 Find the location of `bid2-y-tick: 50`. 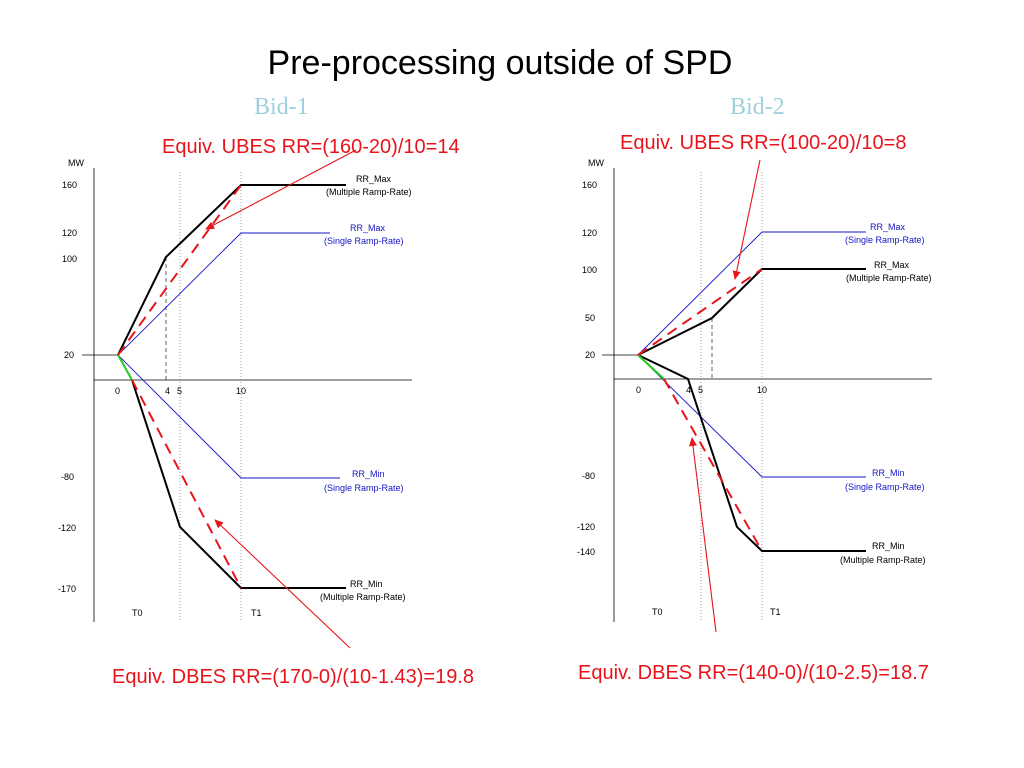

bid2-y-tick: 50 is located at coordinates (590, 318).